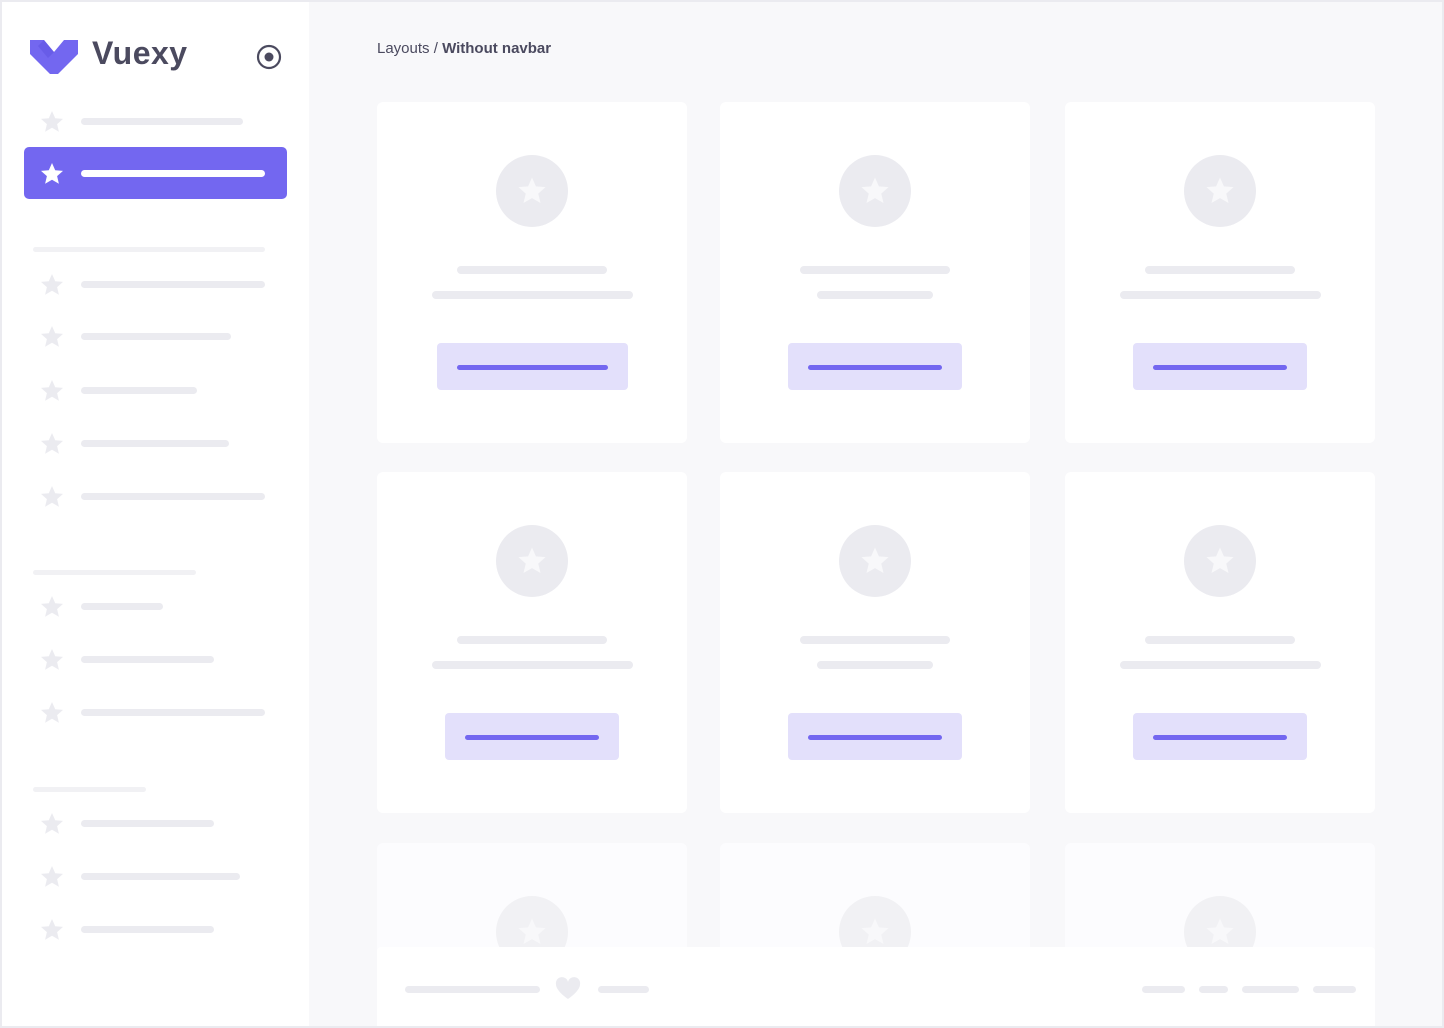 The width and height of the screenshot is (1444, 1028). What do you see at coordinates (472, 989) in the screenshot?
I see `footer-copyright` at bounding box center [472, 989].